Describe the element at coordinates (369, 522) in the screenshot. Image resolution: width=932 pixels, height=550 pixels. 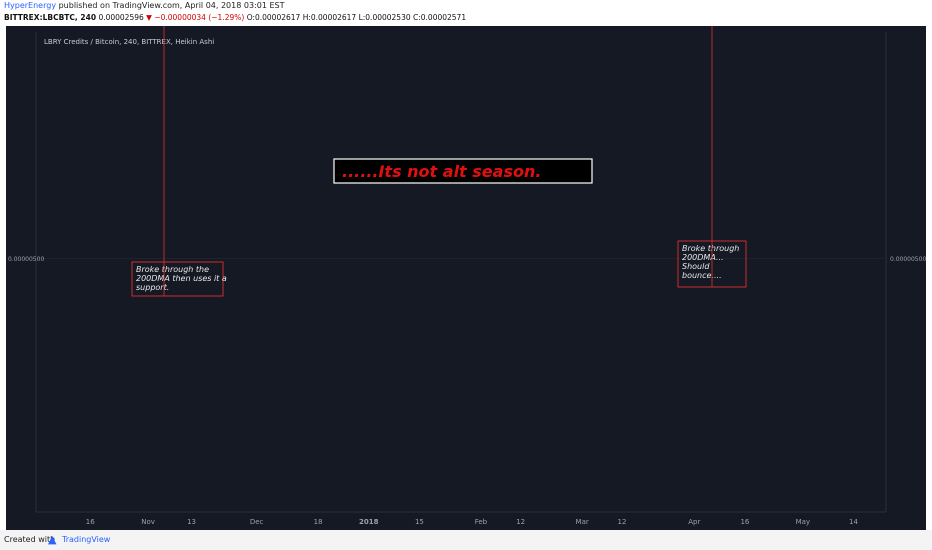
I see `x-tick-label: 2018` at that location.